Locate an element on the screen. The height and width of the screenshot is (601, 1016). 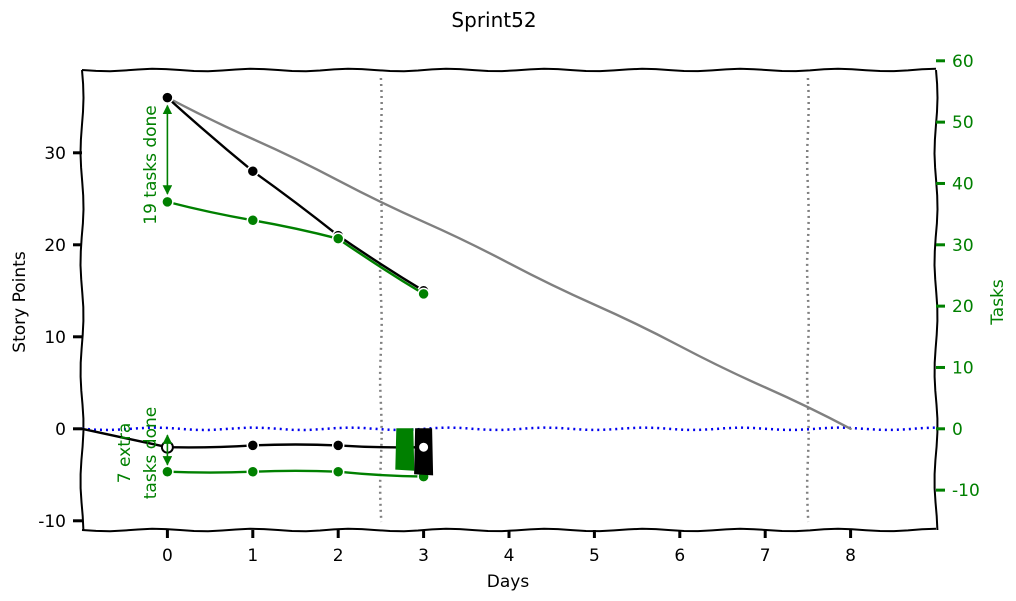
points-extra-point-end is located at coordinates (424, 447).